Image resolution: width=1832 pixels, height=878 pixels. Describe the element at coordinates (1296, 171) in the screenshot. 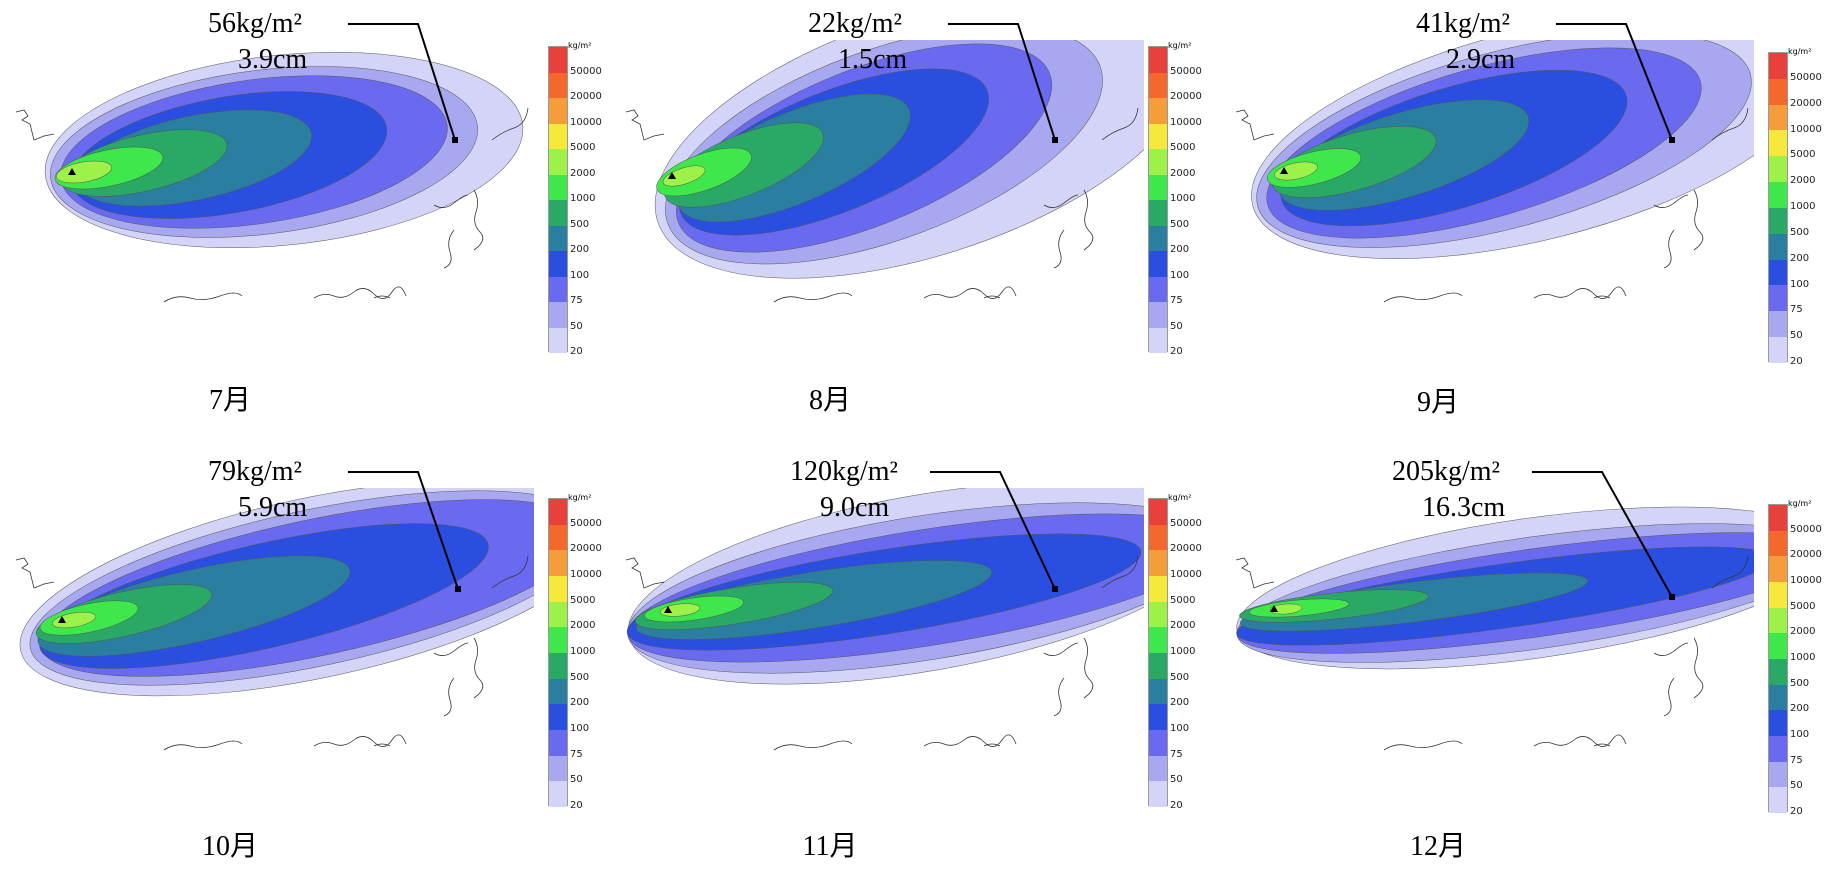

I see `contour-band` at that location.